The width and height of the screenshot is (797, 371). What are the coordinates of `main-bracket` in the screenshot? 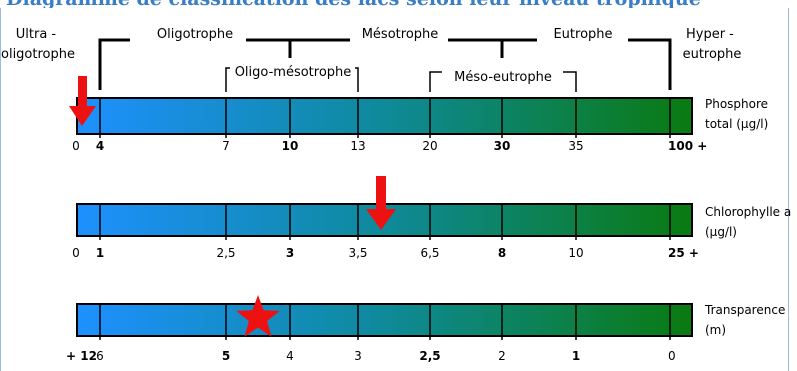 It's located at (385, 64).